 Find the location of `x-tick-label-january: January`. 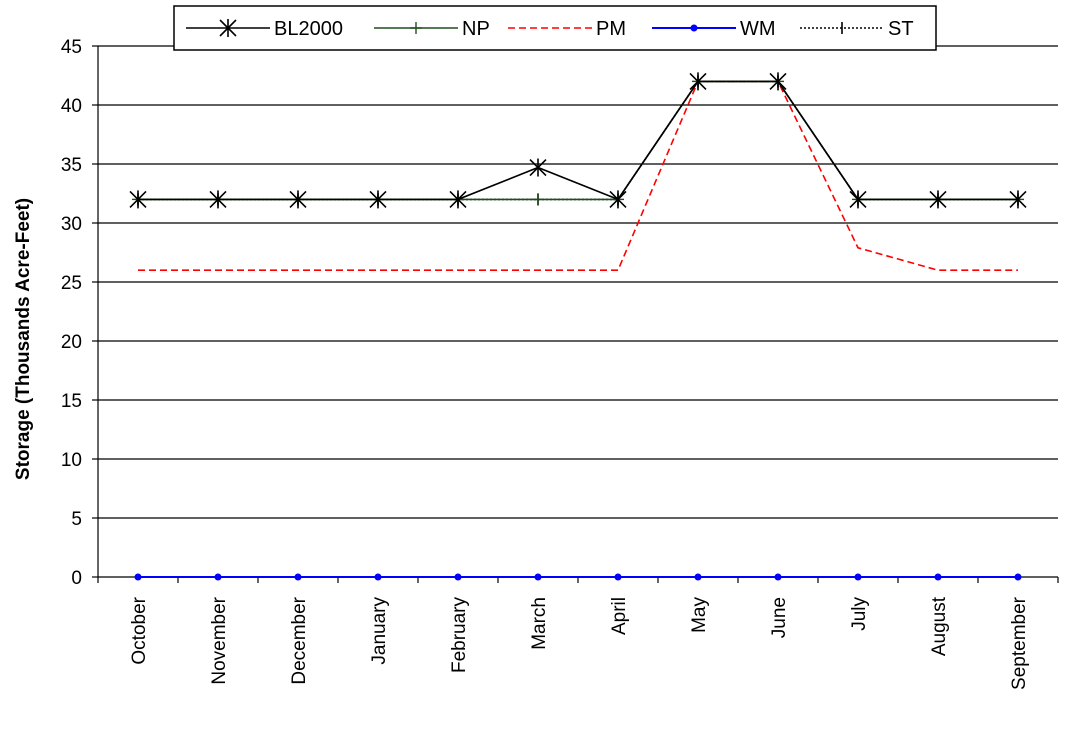

x-tick-label-january: January is located at coordinates (379, 631).